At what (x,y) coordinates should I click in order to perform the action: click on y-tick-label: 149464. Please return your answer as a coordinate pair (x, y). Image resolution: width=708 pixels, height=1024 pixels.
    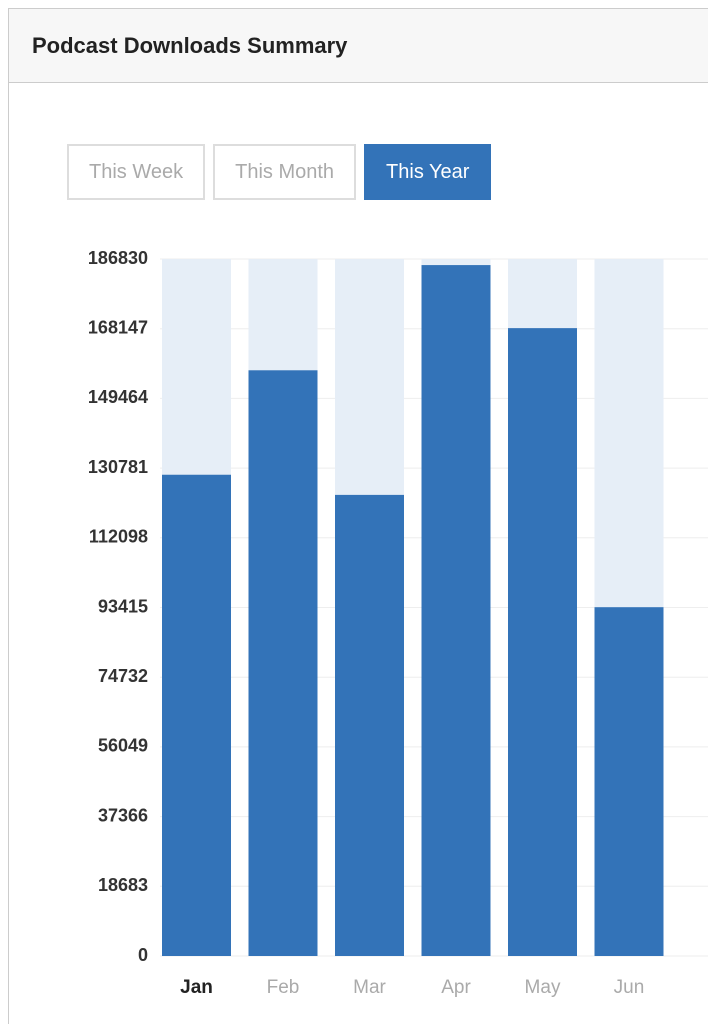
    Looking at the image, I should click on (118, 397).